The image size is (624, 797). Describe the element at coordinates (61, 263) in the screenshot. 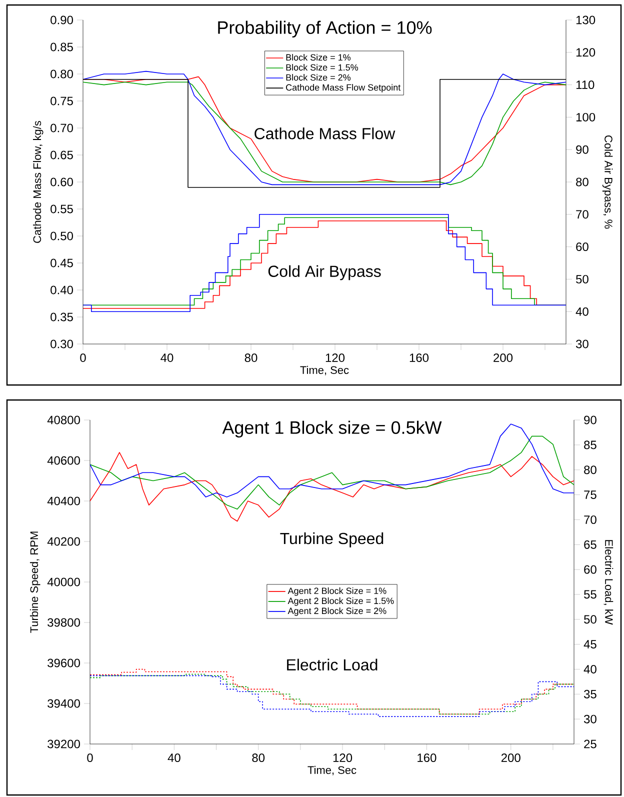

I see `y-tick-label: 0.45` at that location.